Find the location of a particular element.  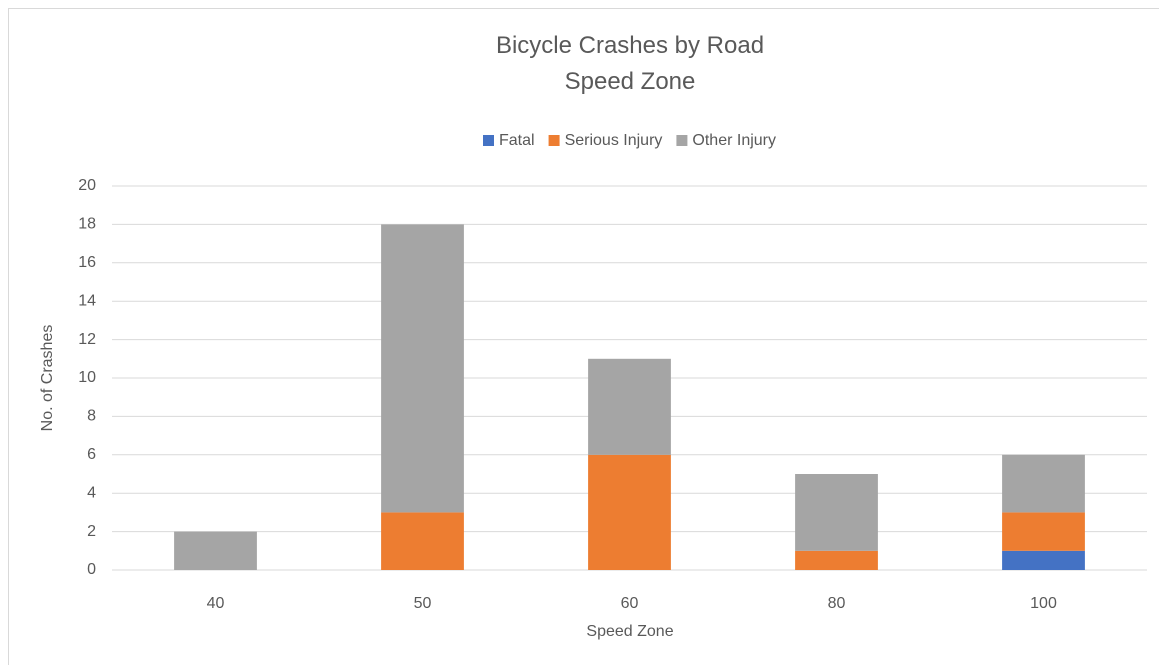

y-tick-label: 12 is located at coordinates (87, 339).